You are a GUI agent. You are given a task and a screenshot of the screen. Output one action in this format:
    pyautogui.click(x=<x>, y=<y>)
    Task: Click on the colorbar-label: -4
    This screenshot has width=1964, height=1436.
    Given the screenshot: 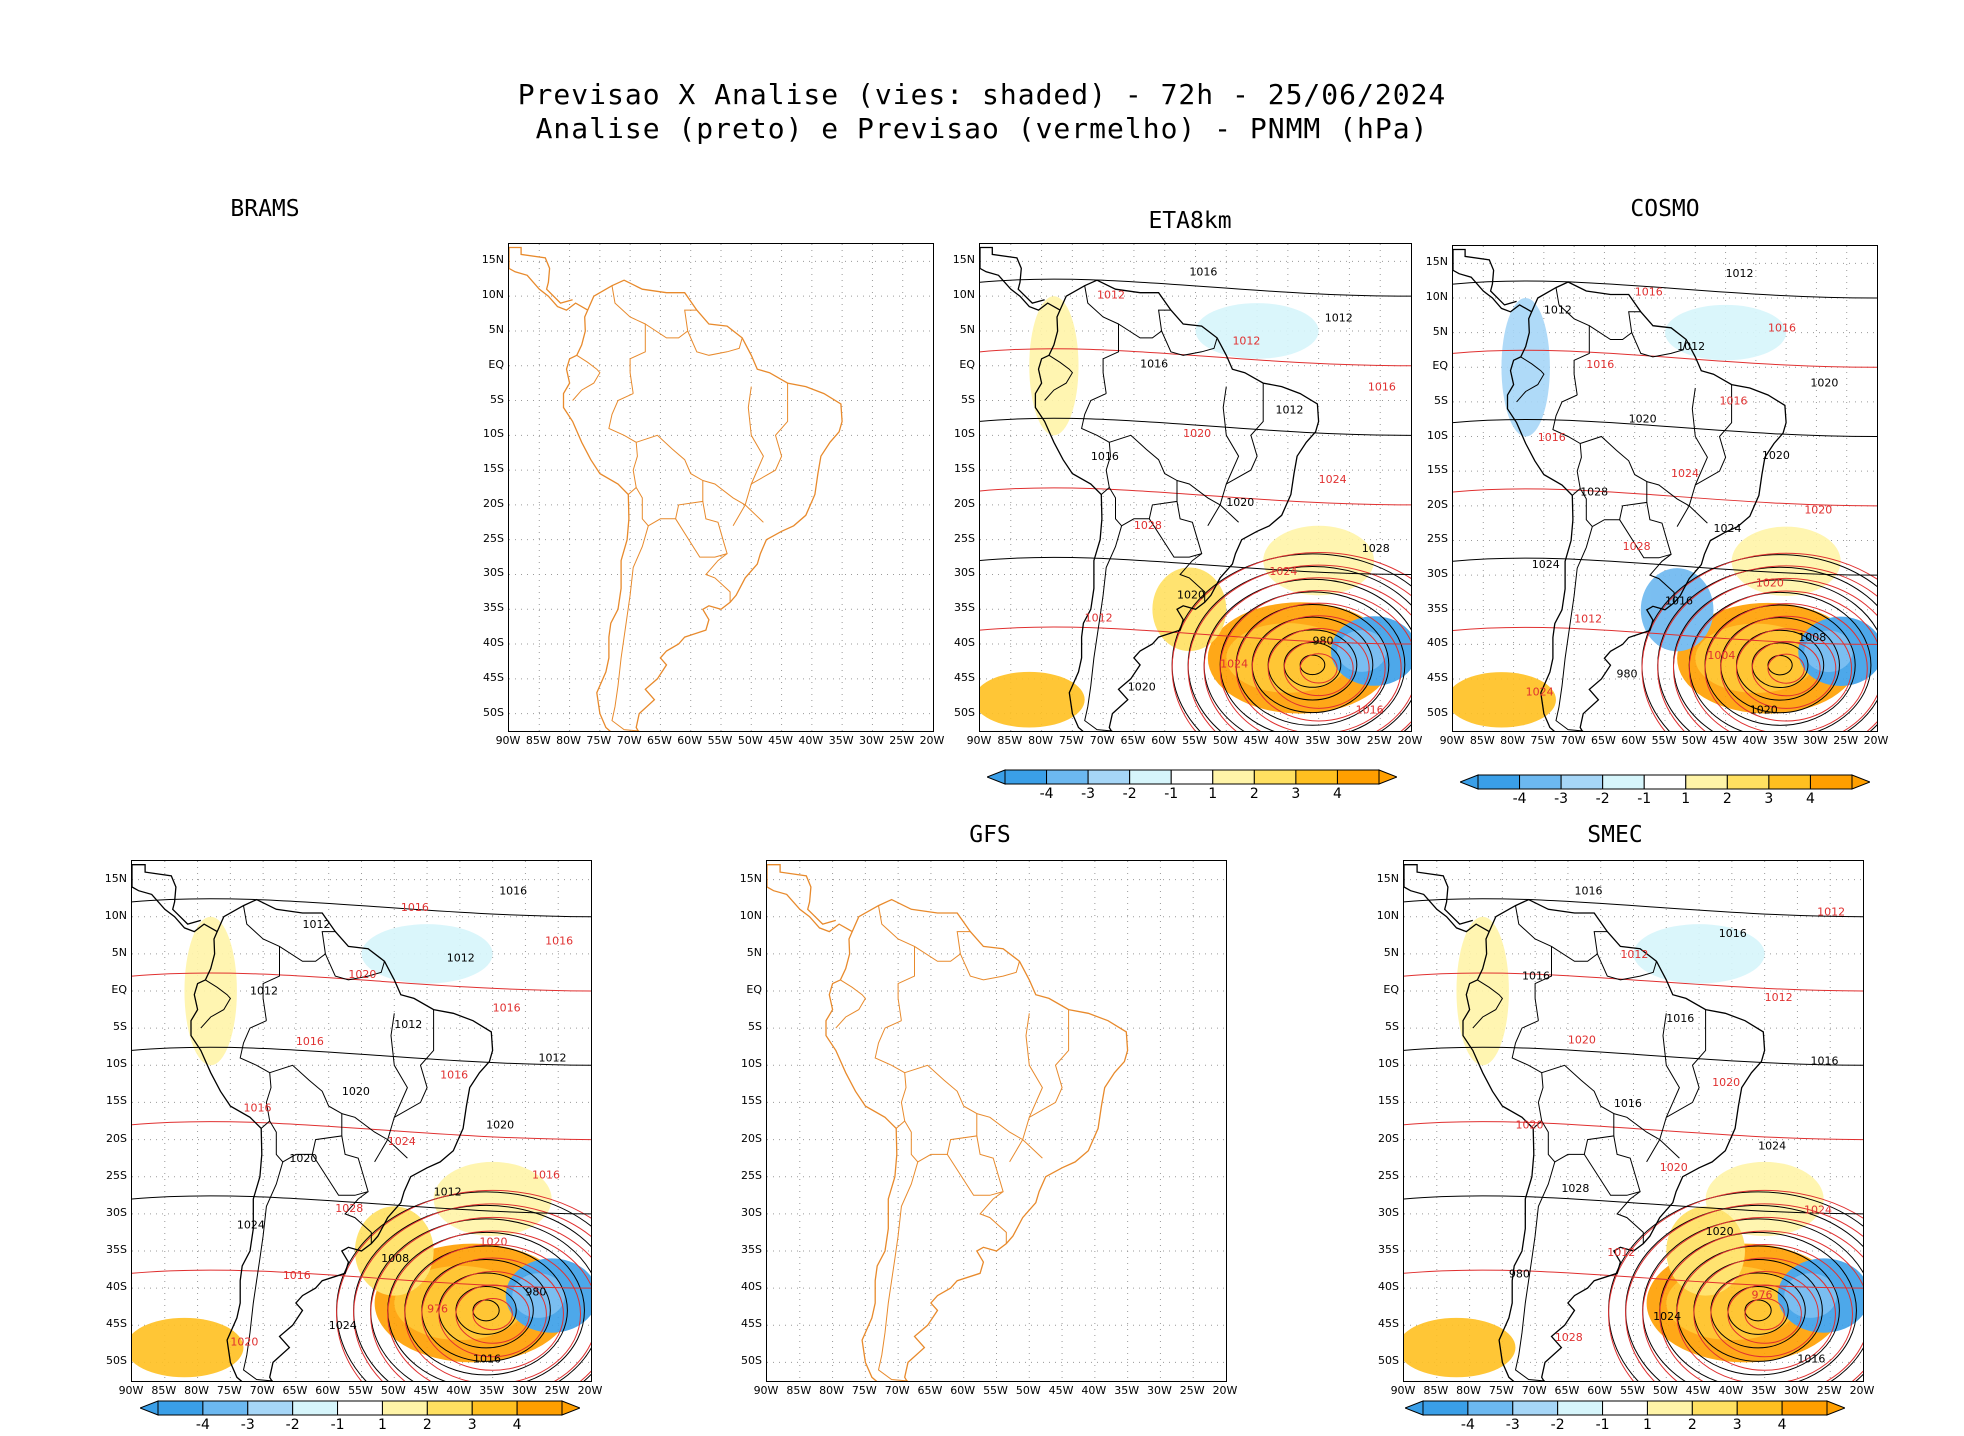 What is the action you would take?
    pyautogui.click(x=1046, y=794)
    